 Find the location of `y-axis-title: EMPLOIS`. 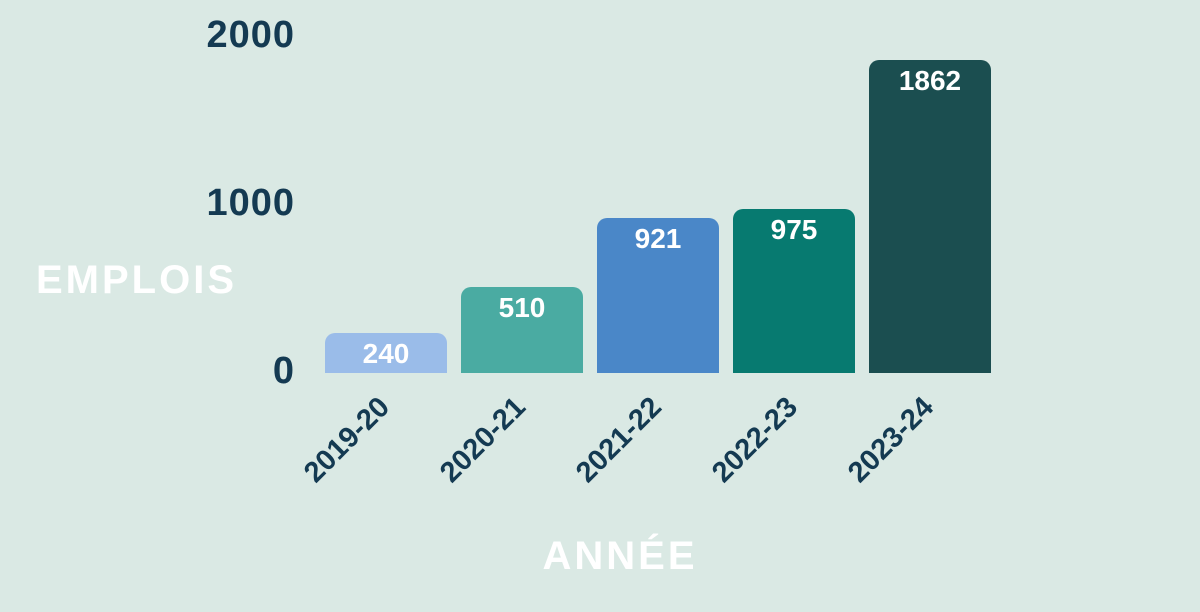

y-axis-title: EMPLOIS is located at coordinates (137, 280).